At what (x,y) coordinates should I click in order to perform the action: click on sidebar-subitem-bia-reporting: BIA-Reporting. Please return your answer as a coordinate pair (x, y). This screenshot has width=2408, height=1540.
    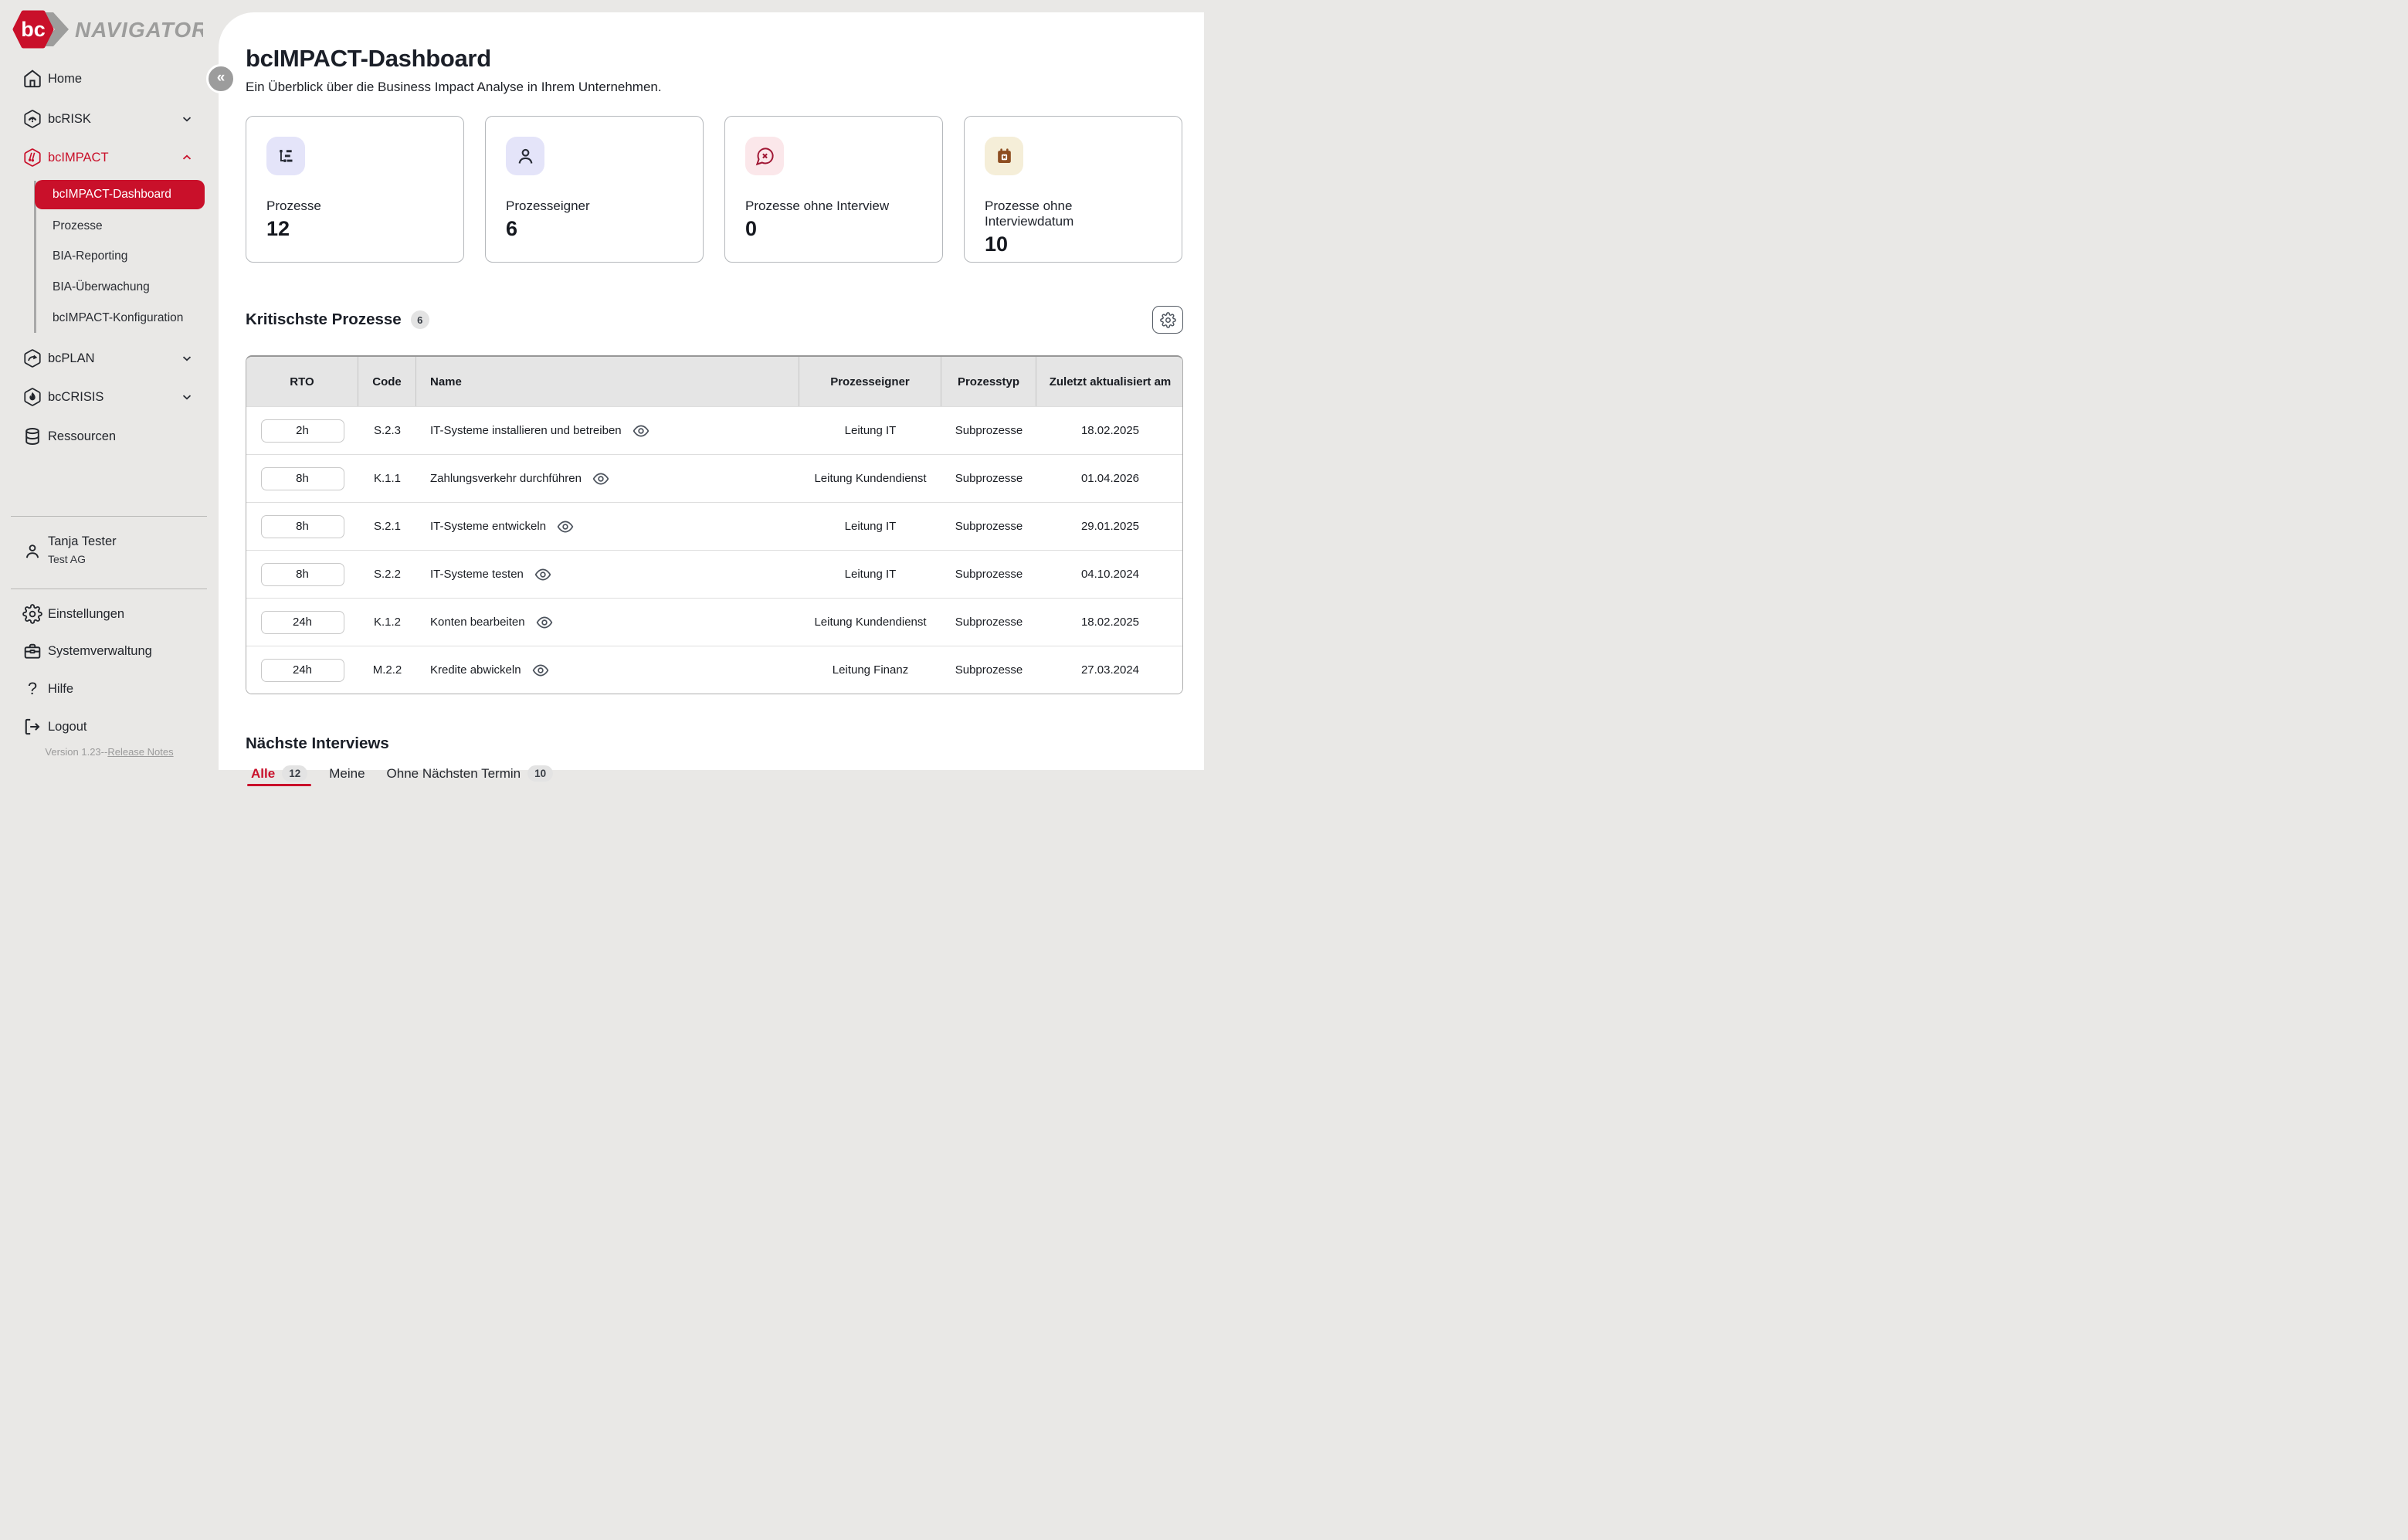
    Looking at the image, I should click on (90, 257).